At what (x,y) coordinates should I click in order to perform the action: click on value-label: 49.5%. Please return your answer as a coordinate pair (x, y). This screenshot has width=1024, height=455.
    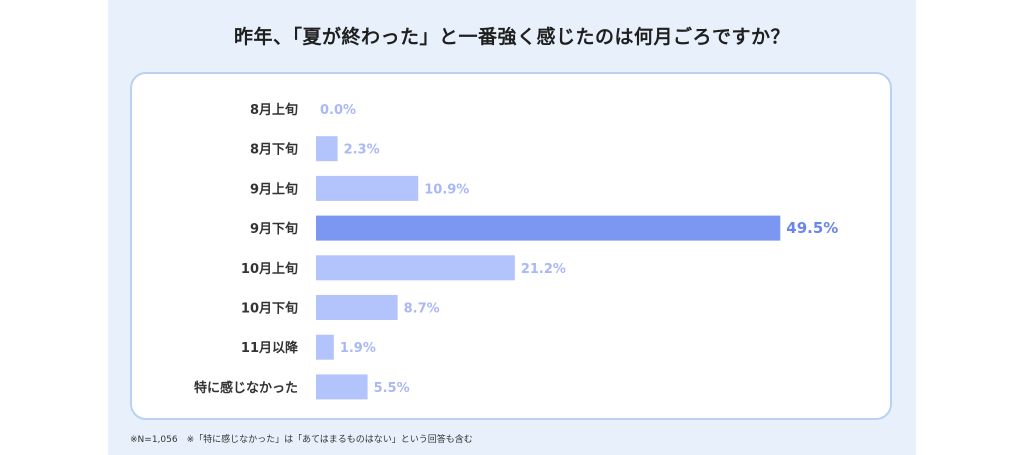
    Looking at the image, I should click on (812, 228).